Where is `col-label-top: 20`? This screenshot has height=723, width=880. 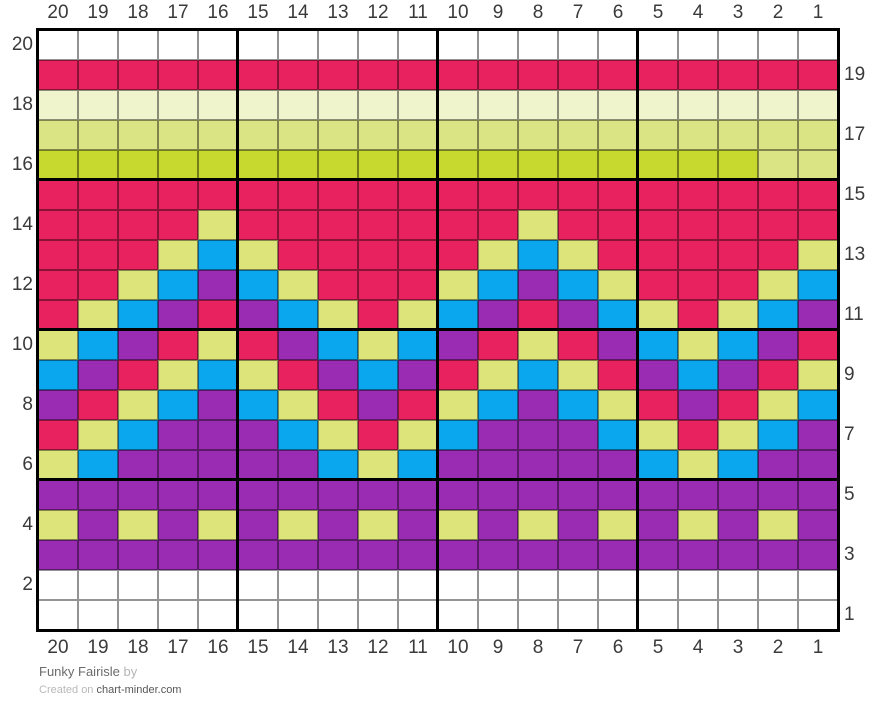 col-label-top: 20 is located at coordinates (58, 12).